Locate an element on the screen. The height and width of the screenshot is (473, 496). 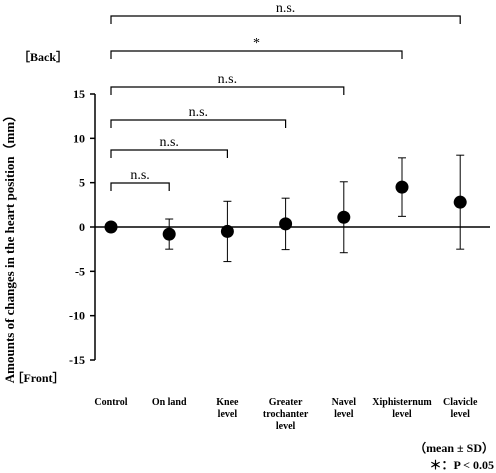
x-tick-label: Xiphisternum level is located at coordinates (402, 408).